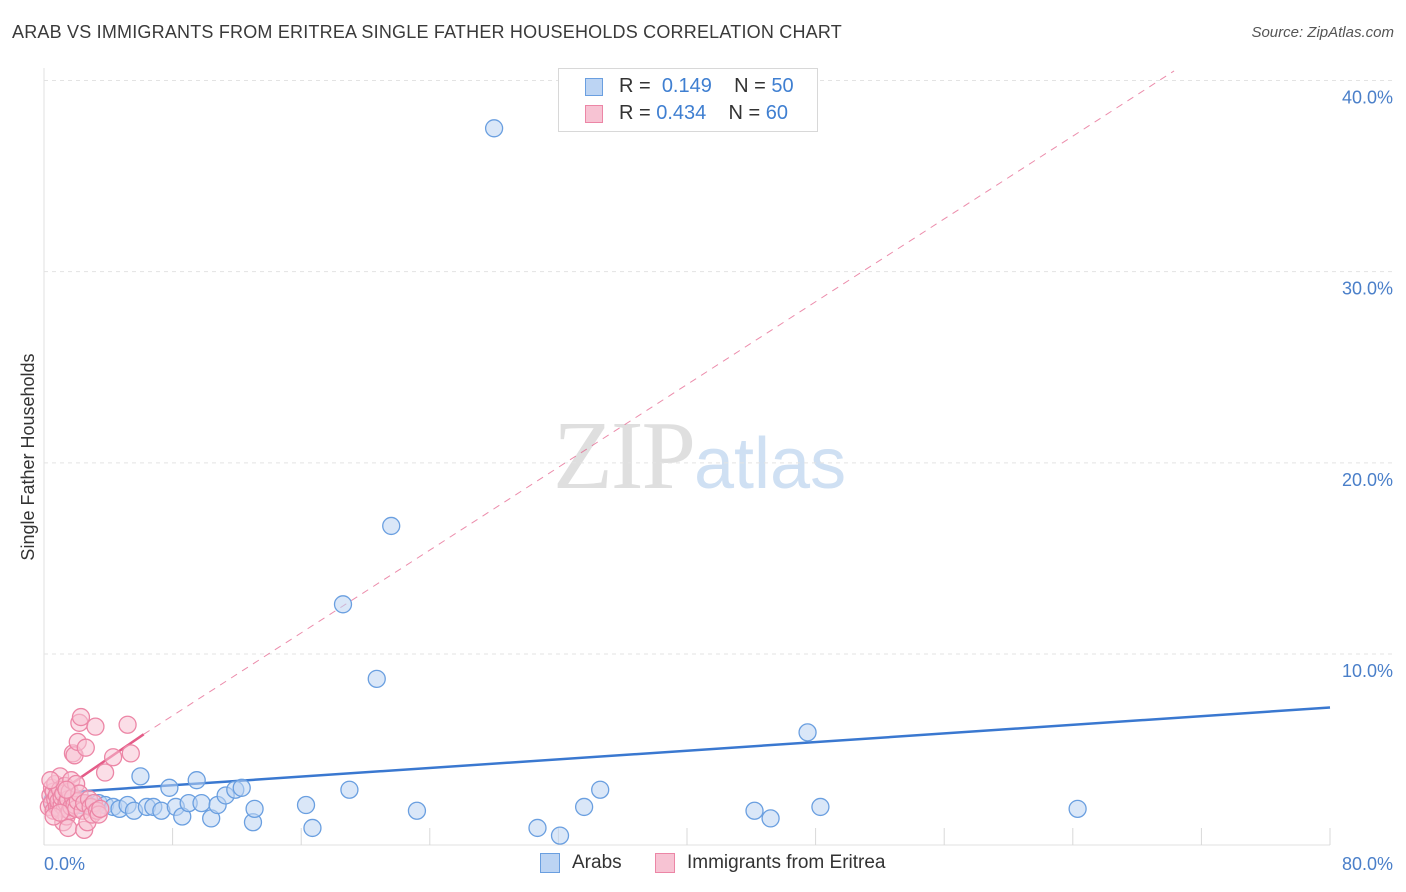  Describe the element at coordinates (1367, 671) in the screenshot. I see `y-tick-label: 10.0%` at that location.